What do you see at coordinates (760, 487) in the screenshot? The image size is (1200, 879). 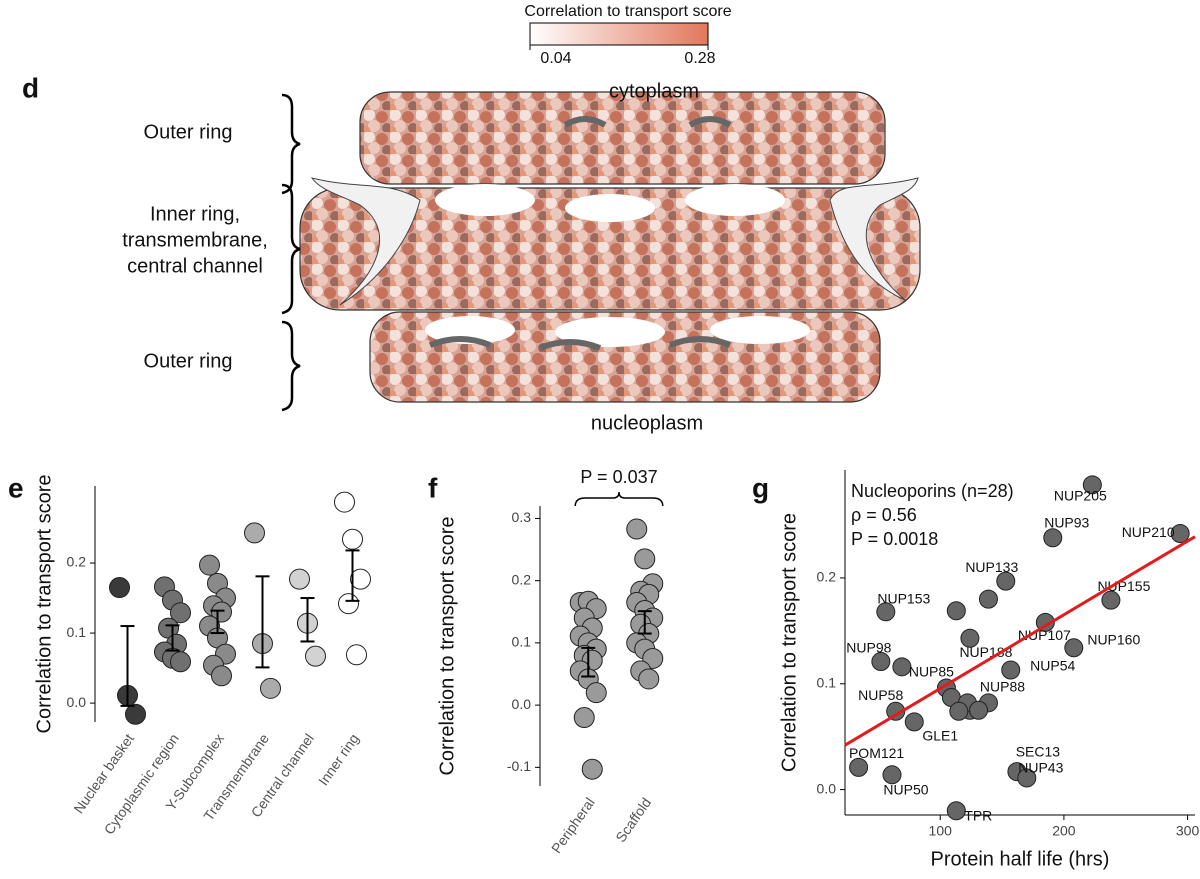 I see `panel-label: g` at bounding box center [760, 487].